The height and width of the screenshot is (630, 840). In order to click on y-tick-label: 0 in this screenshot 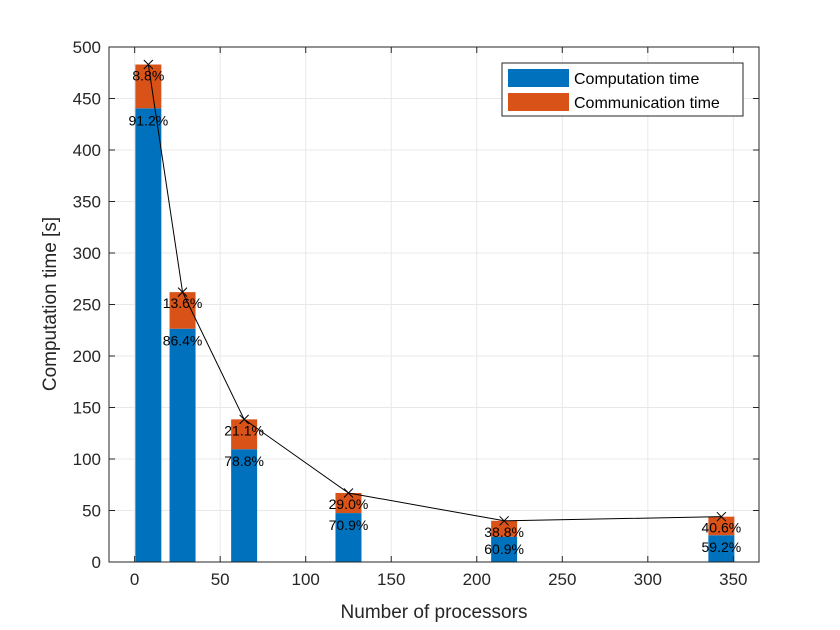, I will do `click(96, 562)`.